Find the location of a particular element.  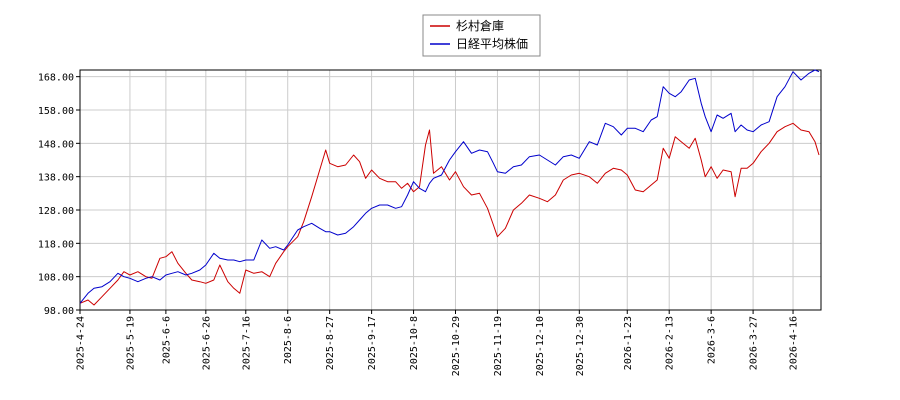

x-tick-label: 2025-11-19 is located at coordinates (498, 346).